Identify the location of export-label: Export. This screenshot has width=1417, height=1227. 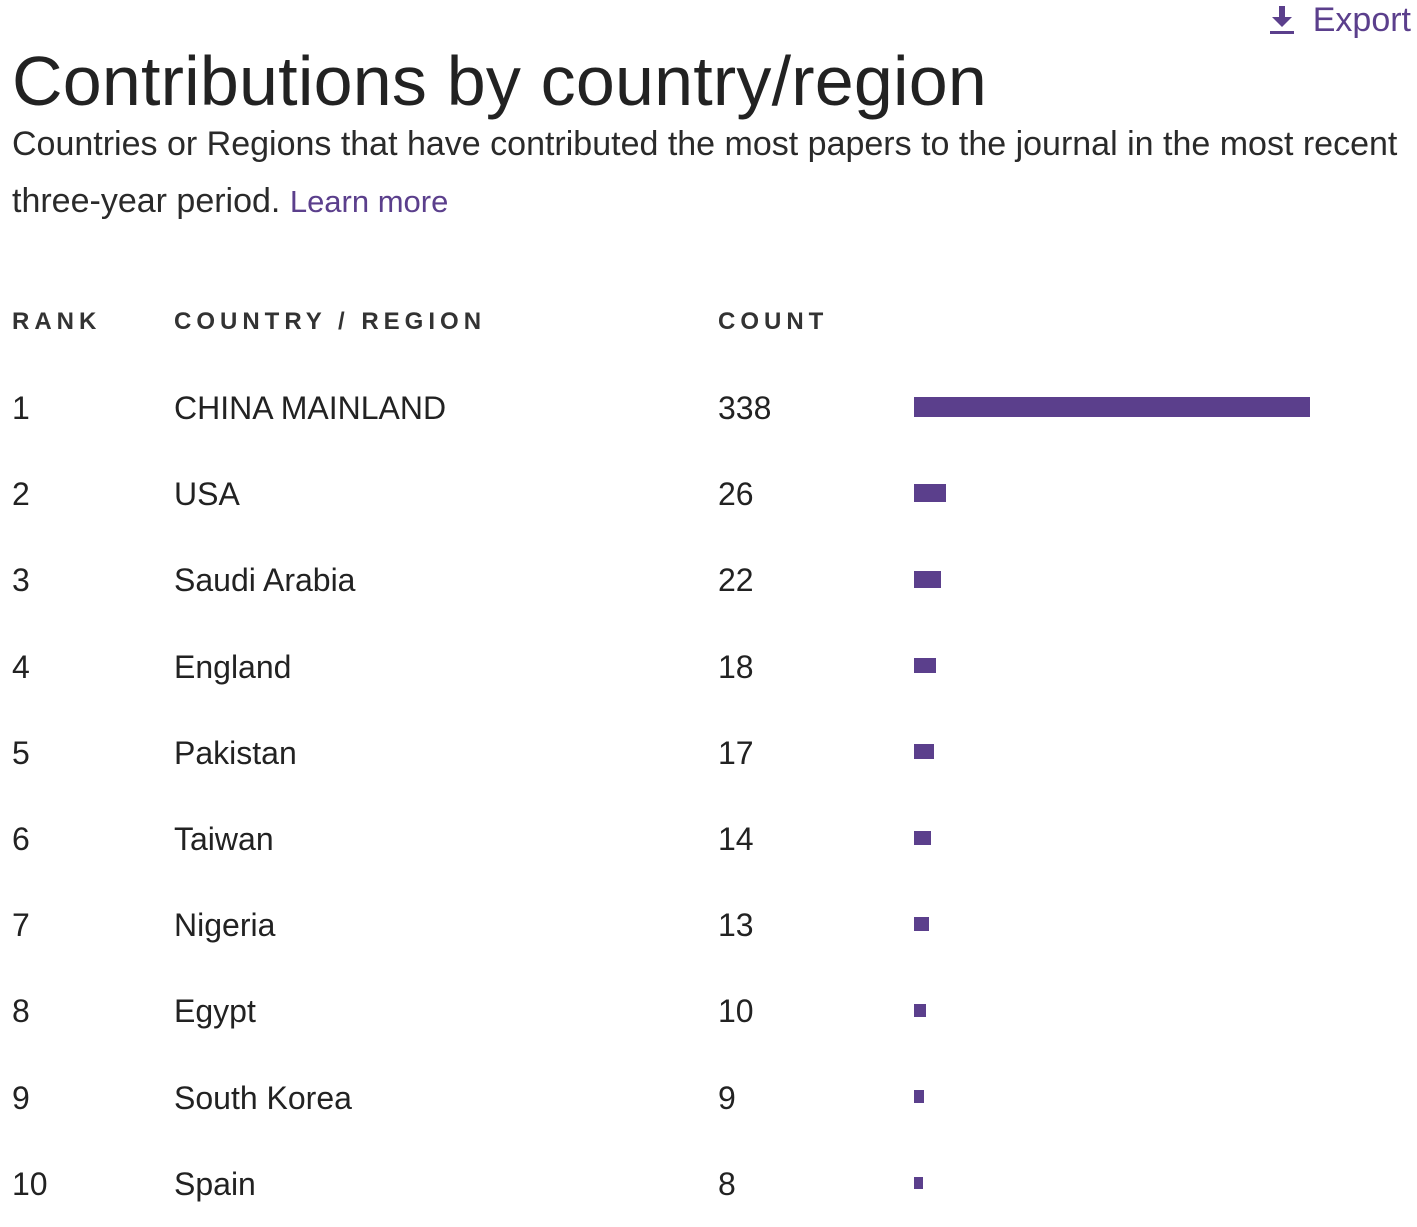
(1362, 20).